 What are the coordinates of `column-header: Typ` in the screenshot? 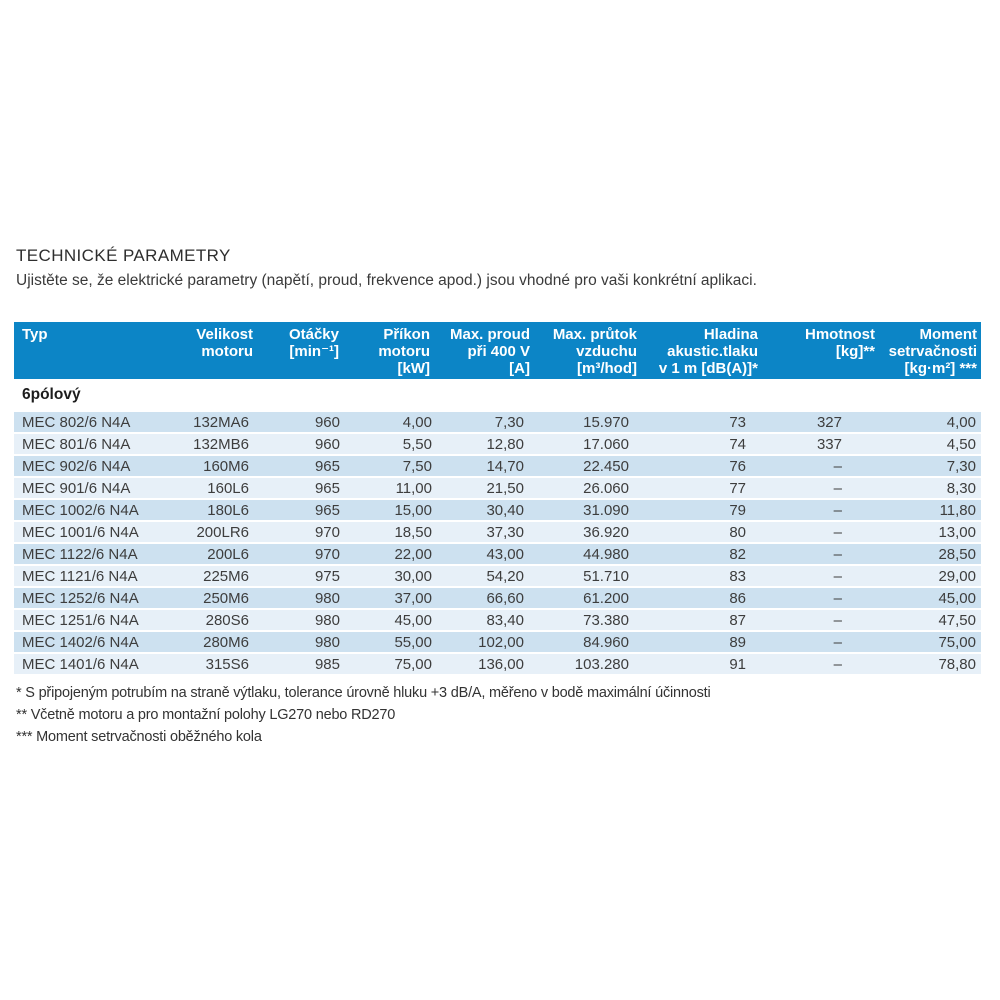 It's located at (89, 350).